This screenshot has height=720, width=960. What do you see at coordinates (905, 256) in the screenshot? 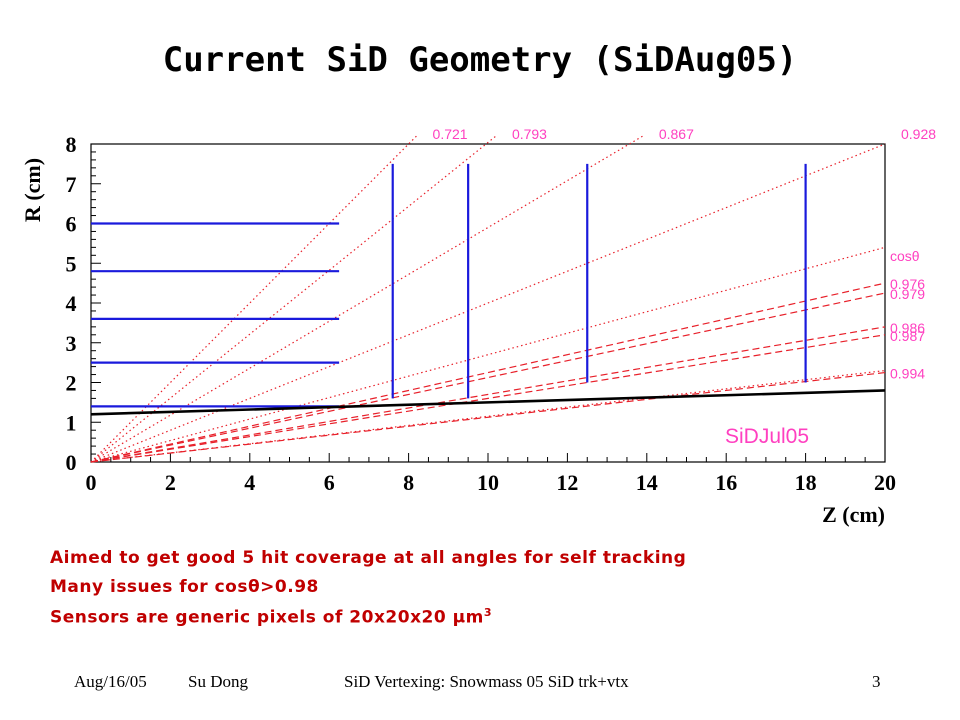
I see `cos-theta-header: cosθ` at bounding box center [905, 256].